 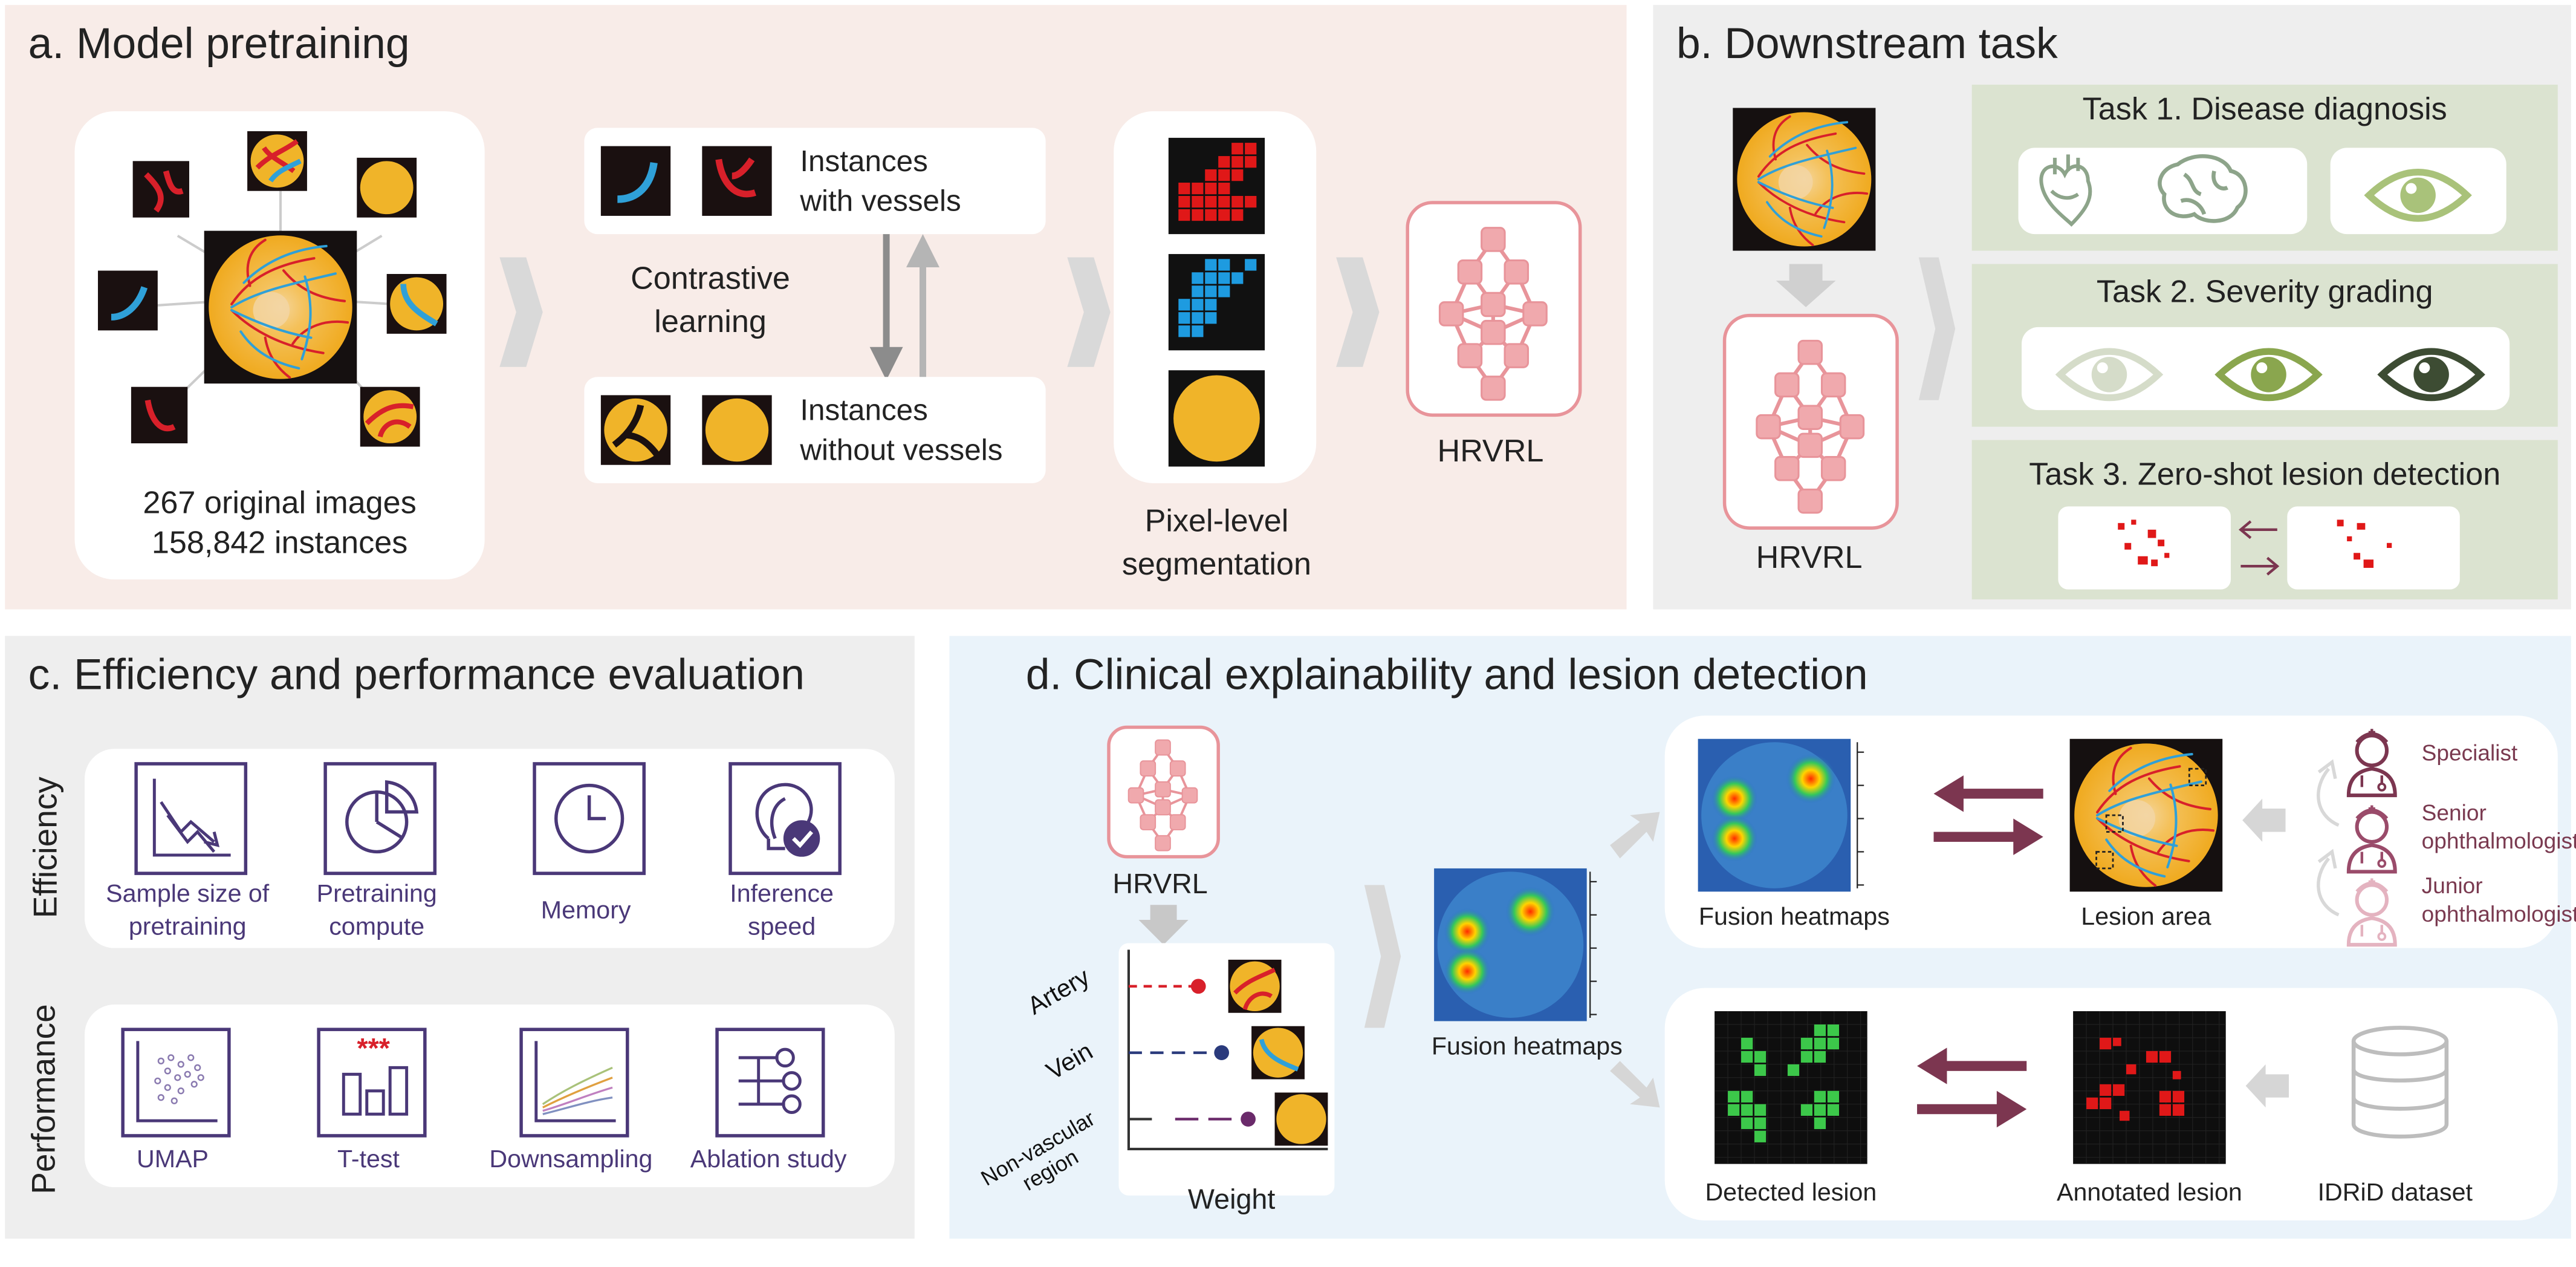 I want to click on severity-card, so click(x=2266, y=369).